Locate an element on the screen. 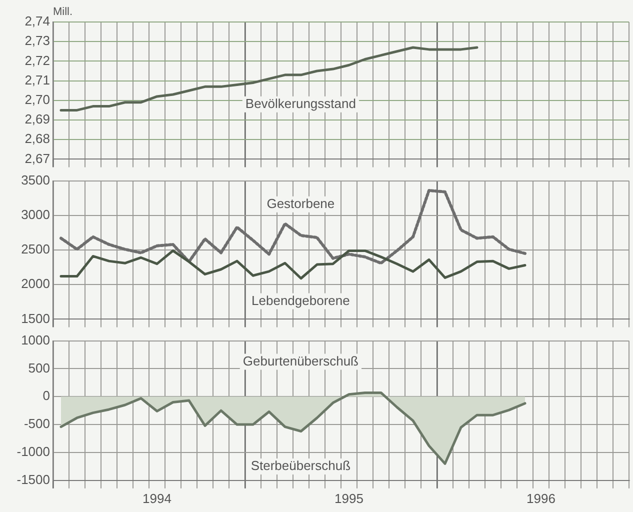 This screenshot has height=512, width=633. y-tick-label: -1000 is located at coordinates (33, 452).